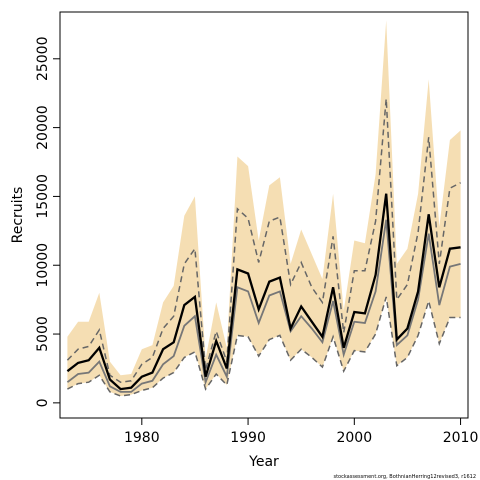 This screenshot has width=480, height=480. I want to click on x-axis-title: Year, so click(263, 462).